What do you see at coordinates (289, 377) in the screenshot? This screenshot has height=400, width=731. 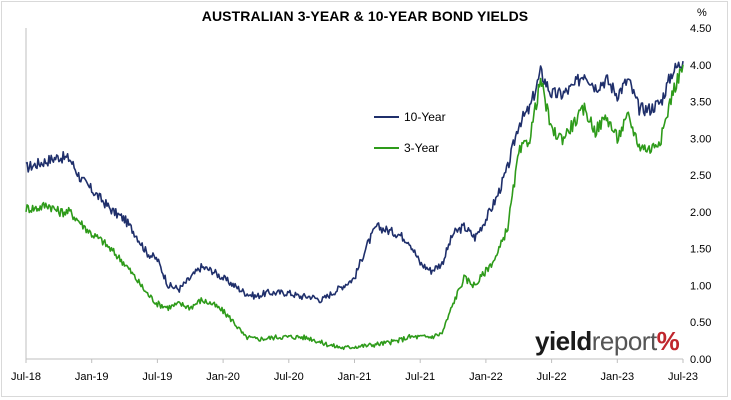 I see `x-tick-label: Jul-20` at bounding box center [289, 377].